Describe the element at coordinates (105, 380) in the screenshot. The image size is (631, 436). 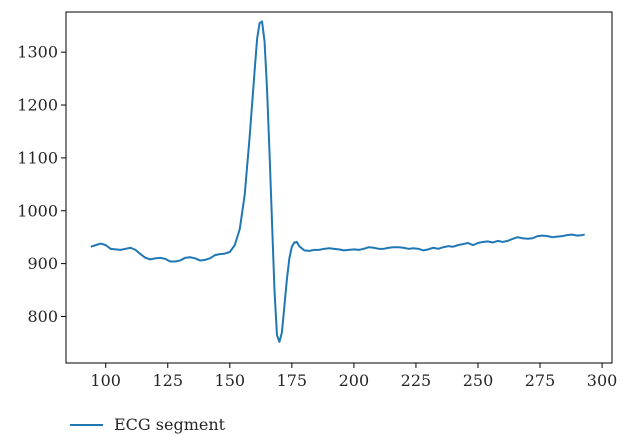
I see `x-tick-label: 100` at that location.